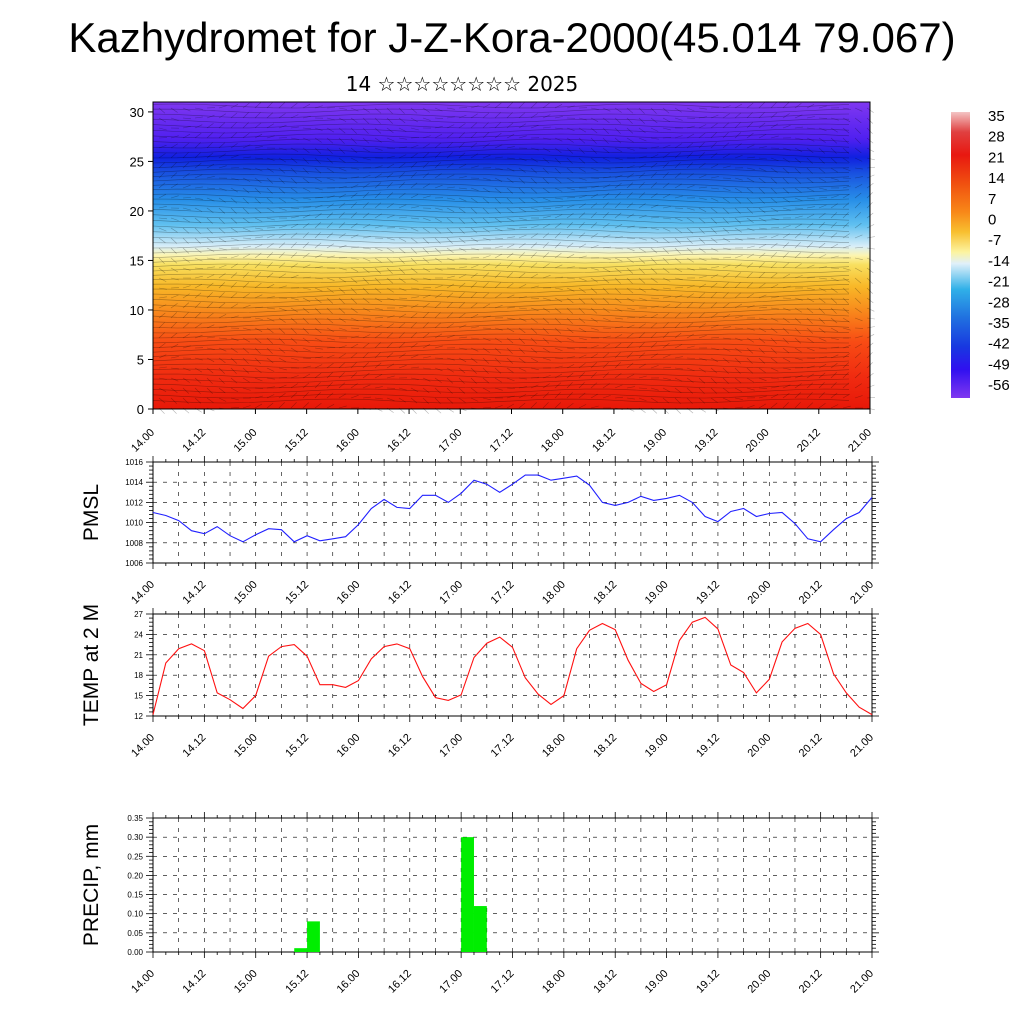 This screenshot has height=1024, width=1024. Describe the element at coordinates (554, 593) in the screenshot. I see `x-tick-label: 18.00` at that location.